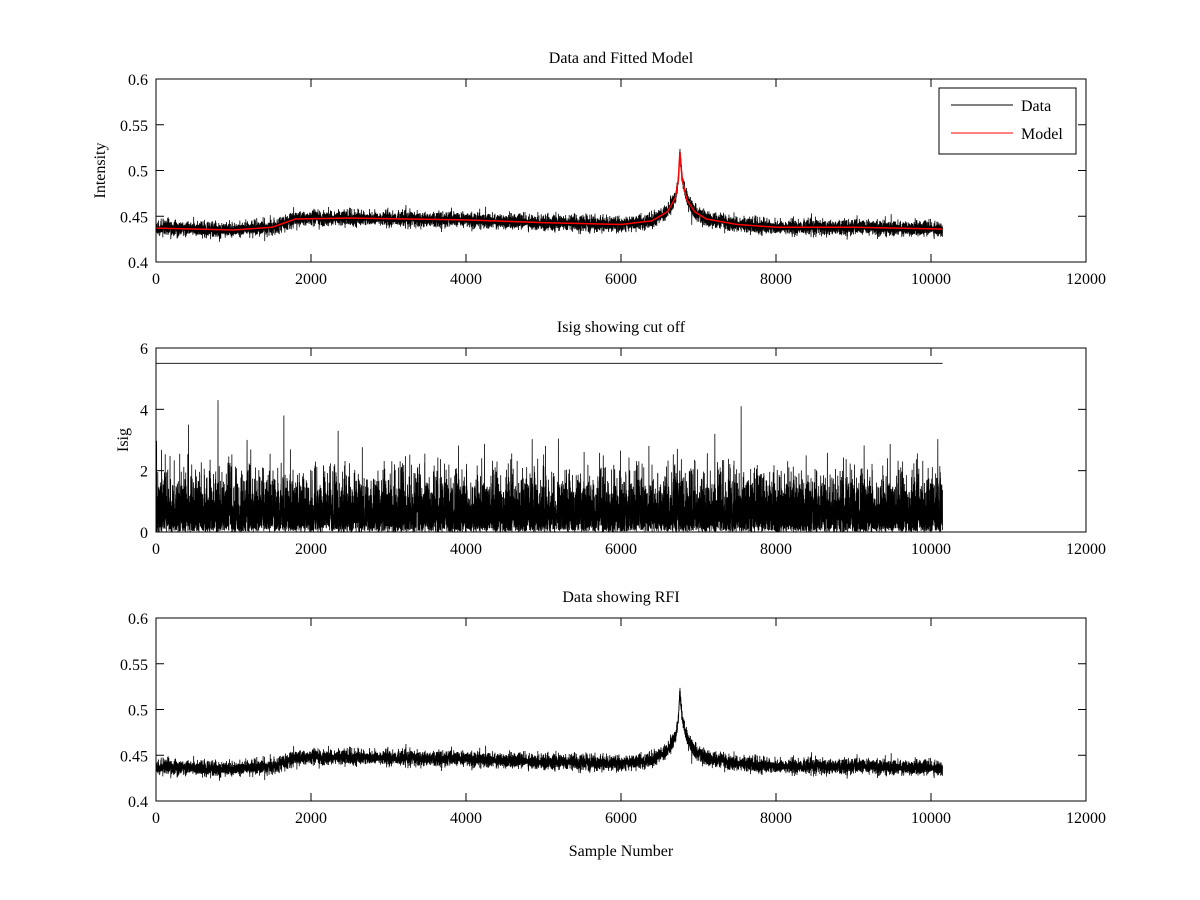  I want to click on chart-title: Isig showing cut off, so click(621, 327).